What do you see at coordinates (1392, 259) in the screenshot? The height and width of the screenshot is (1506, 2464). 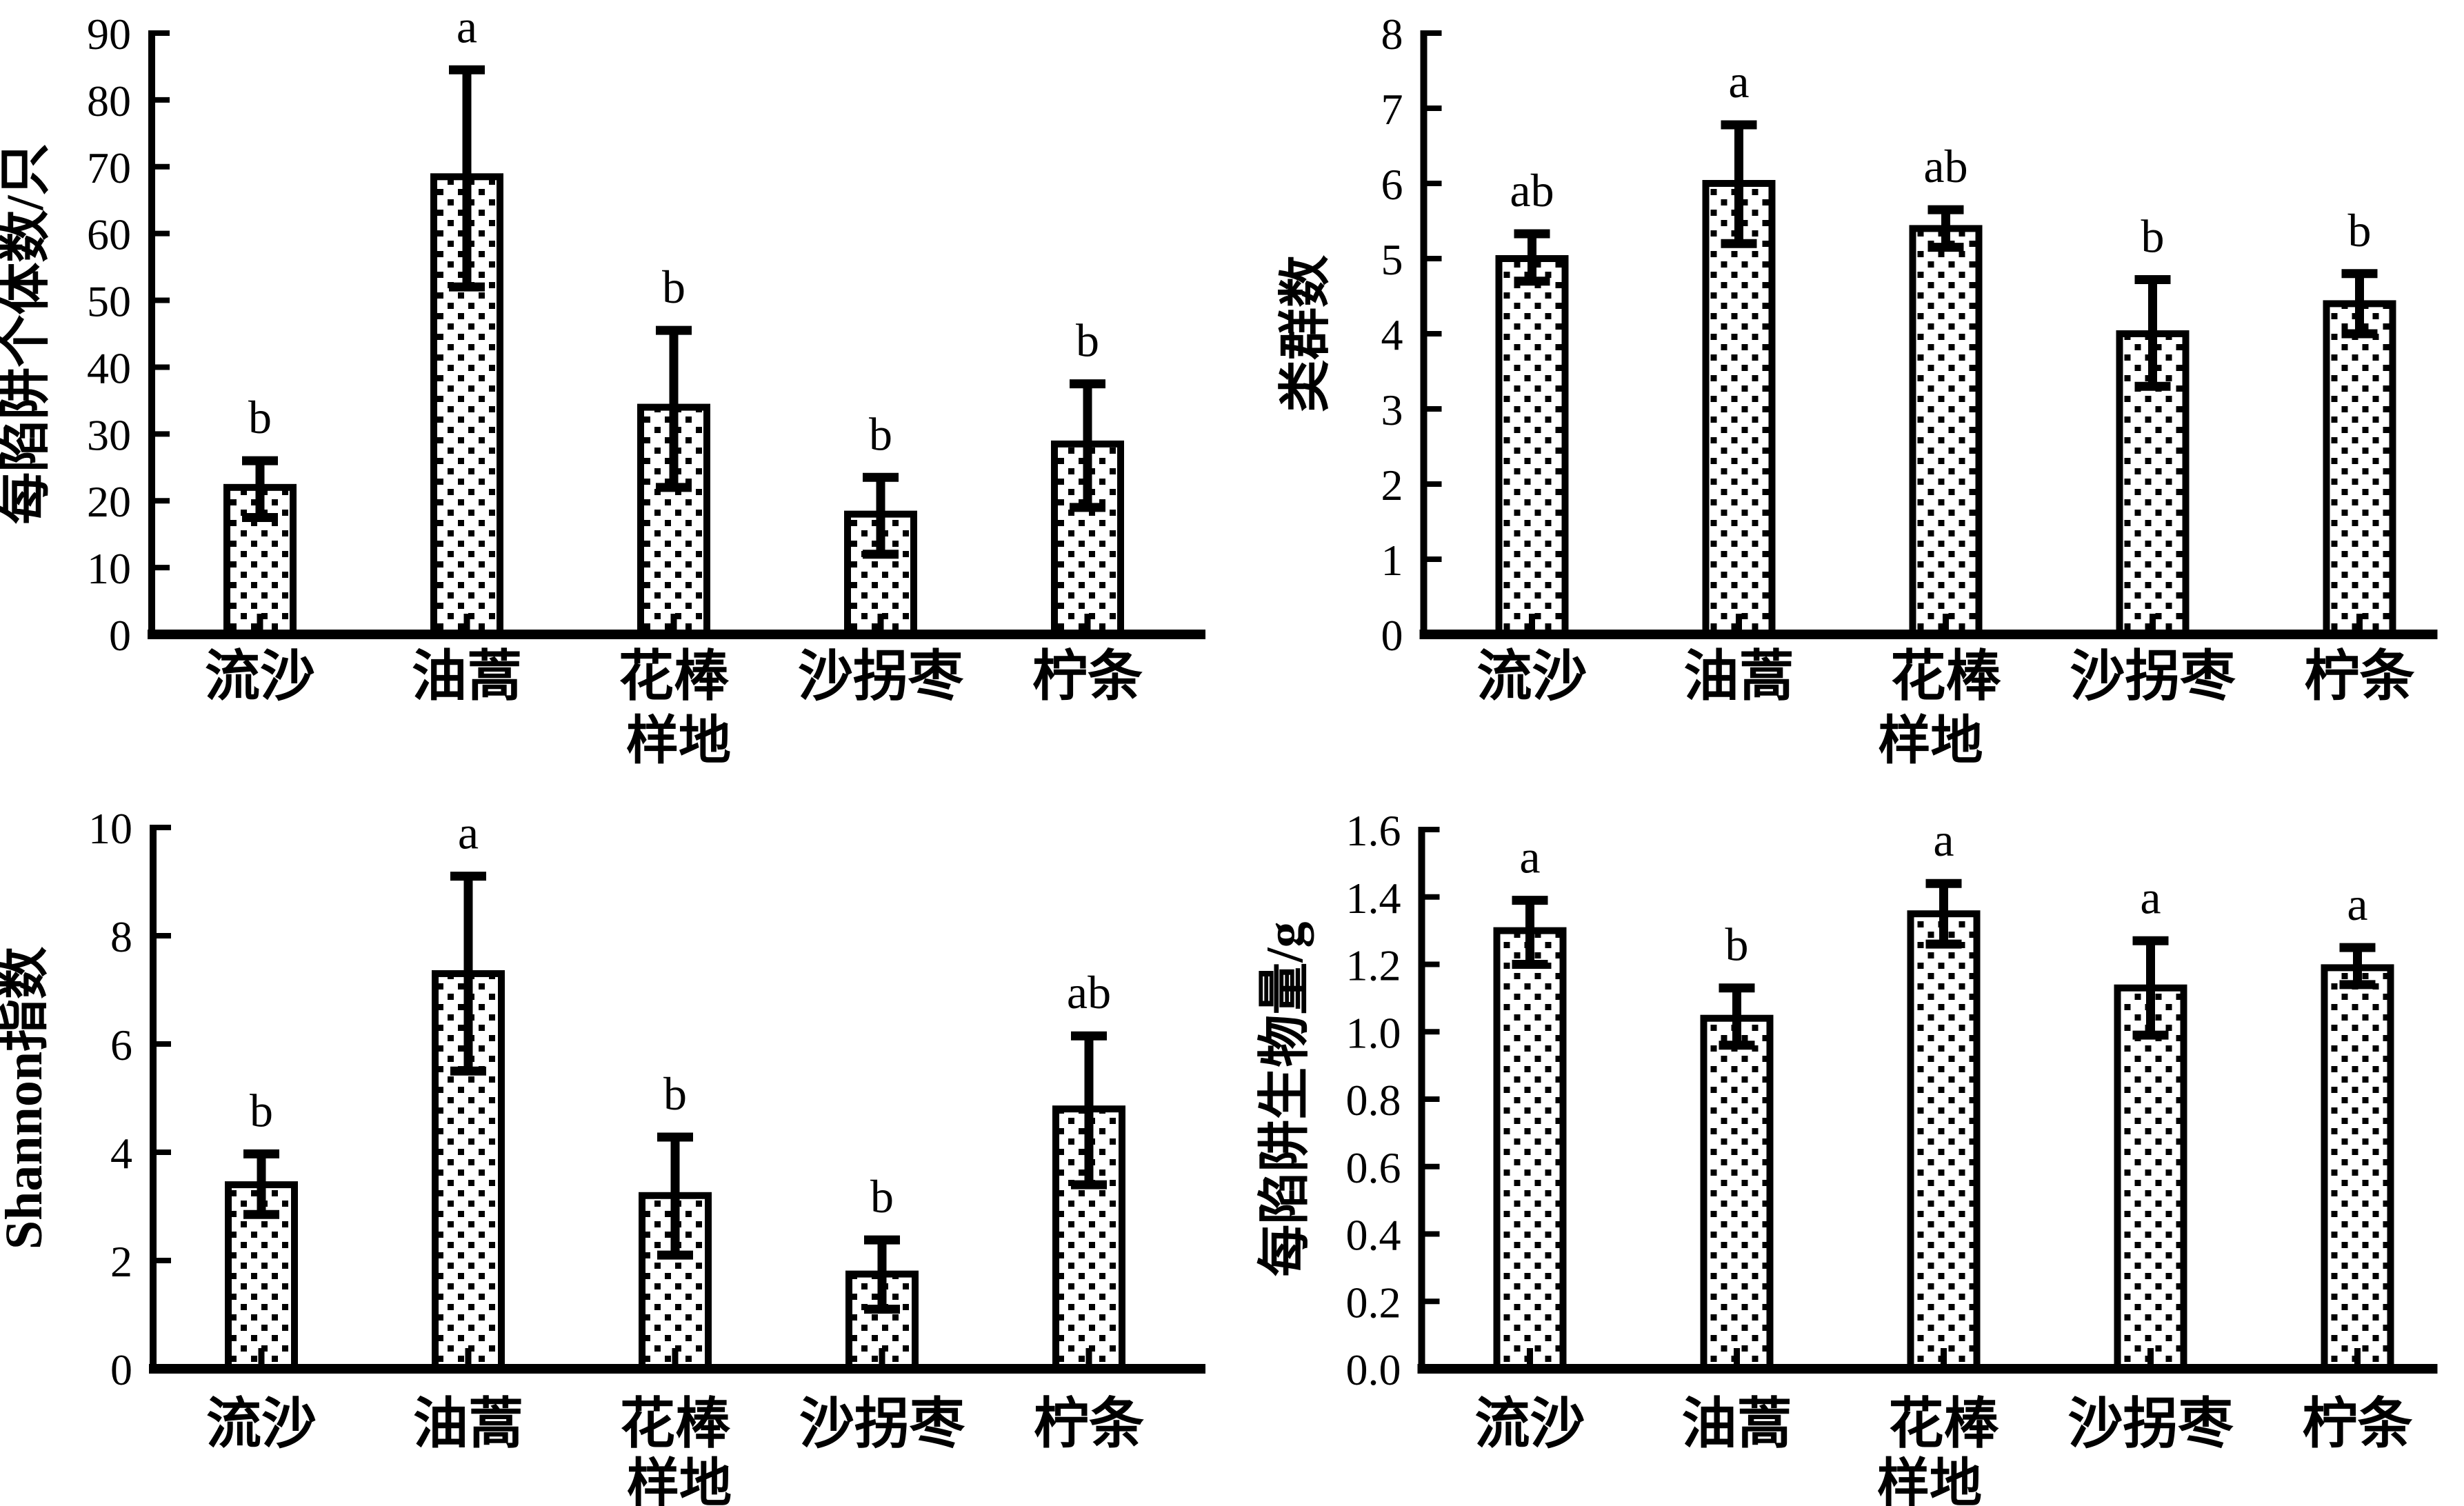 I see `y-tick-label: 5` at bounding box center [1392, 259].